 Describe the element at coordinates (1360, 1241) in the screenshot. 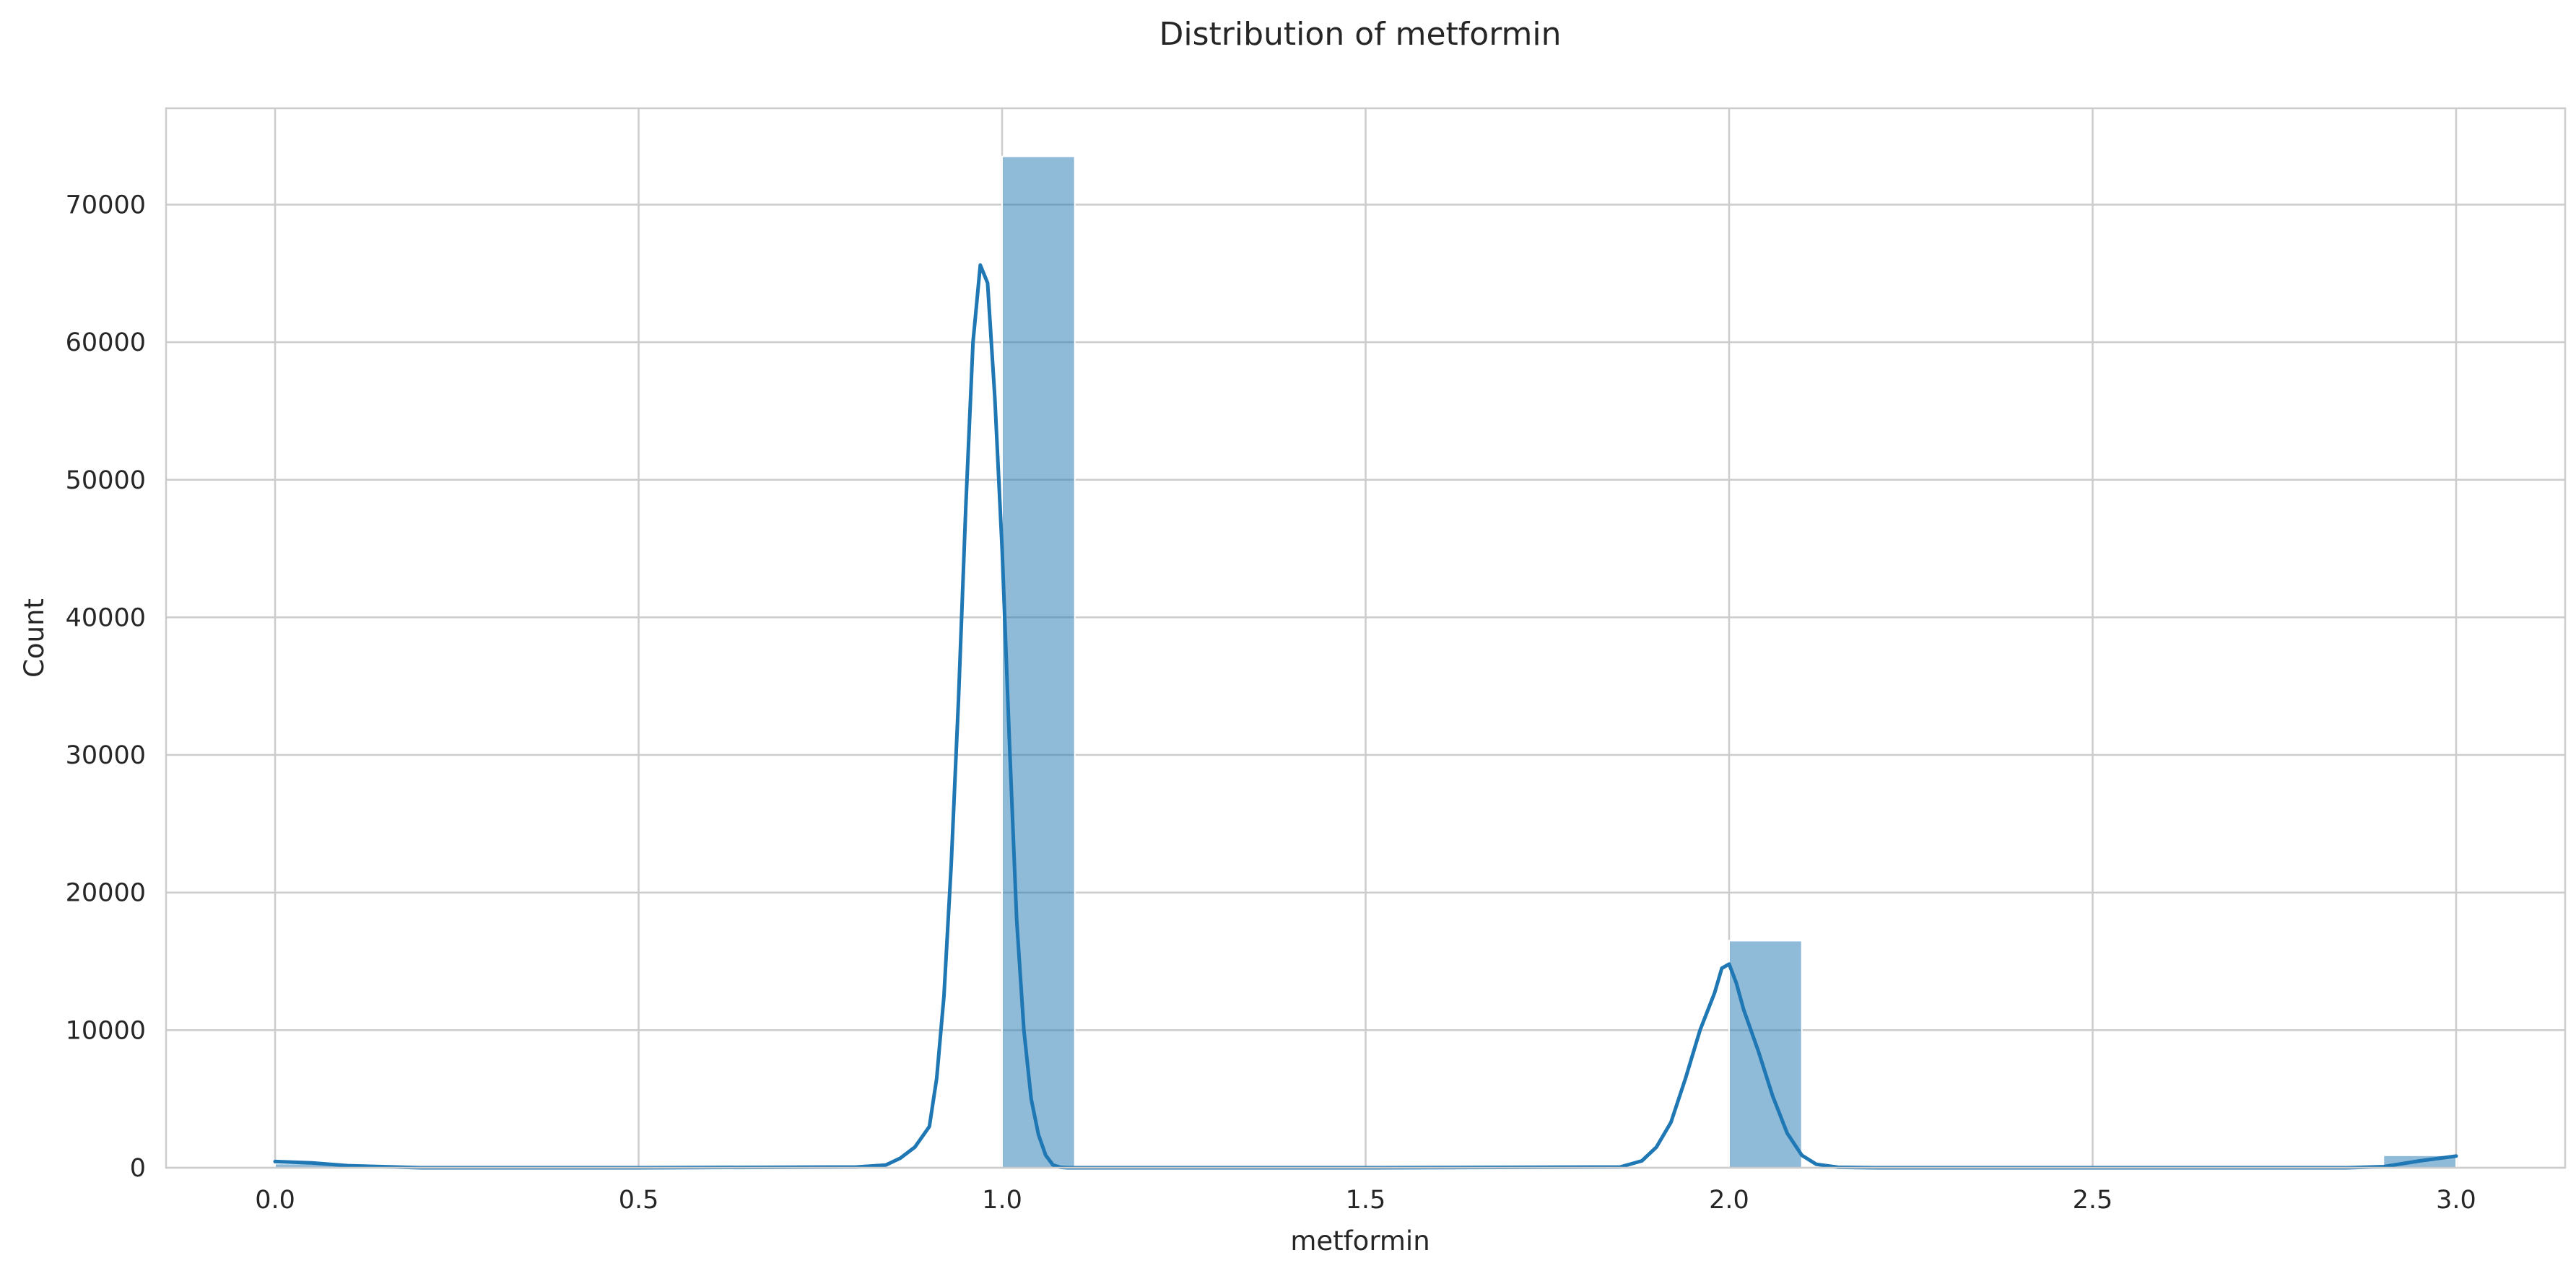

I see `x-axis-title: metformin` at that location.